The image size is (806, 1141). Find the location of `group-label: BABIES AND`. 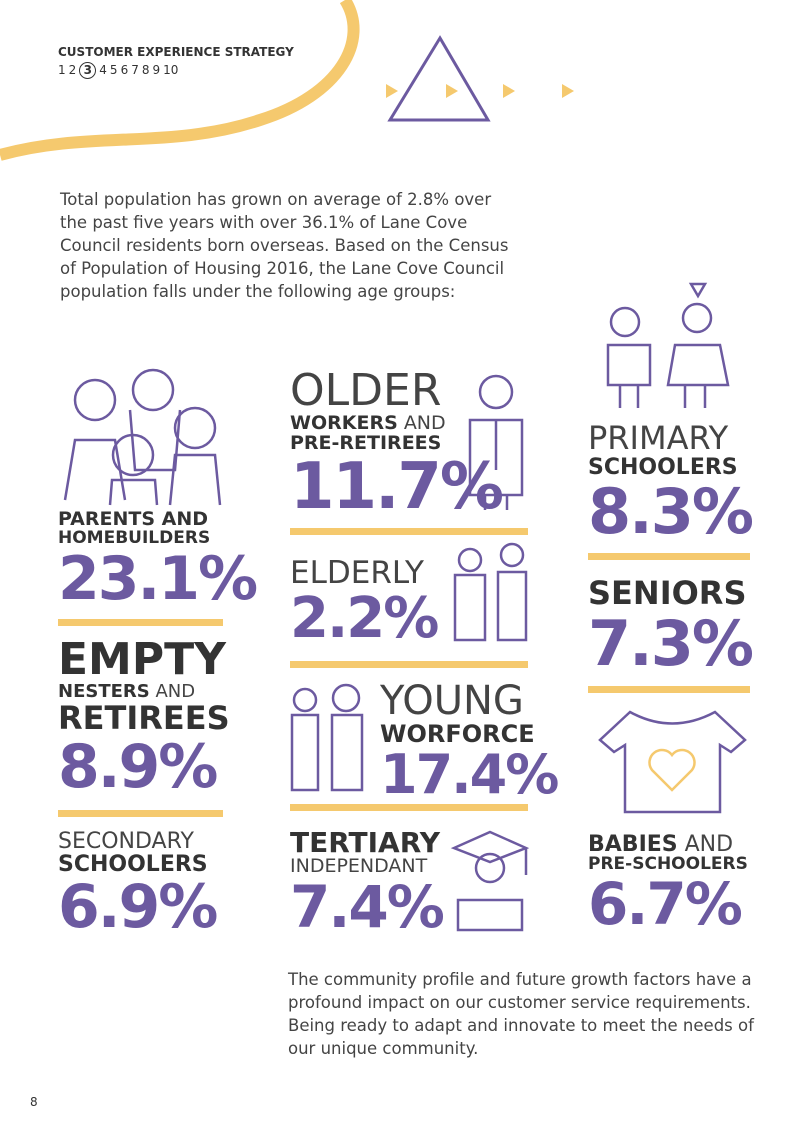

group-label: BABIES AND is located at coordinates (668, 844).